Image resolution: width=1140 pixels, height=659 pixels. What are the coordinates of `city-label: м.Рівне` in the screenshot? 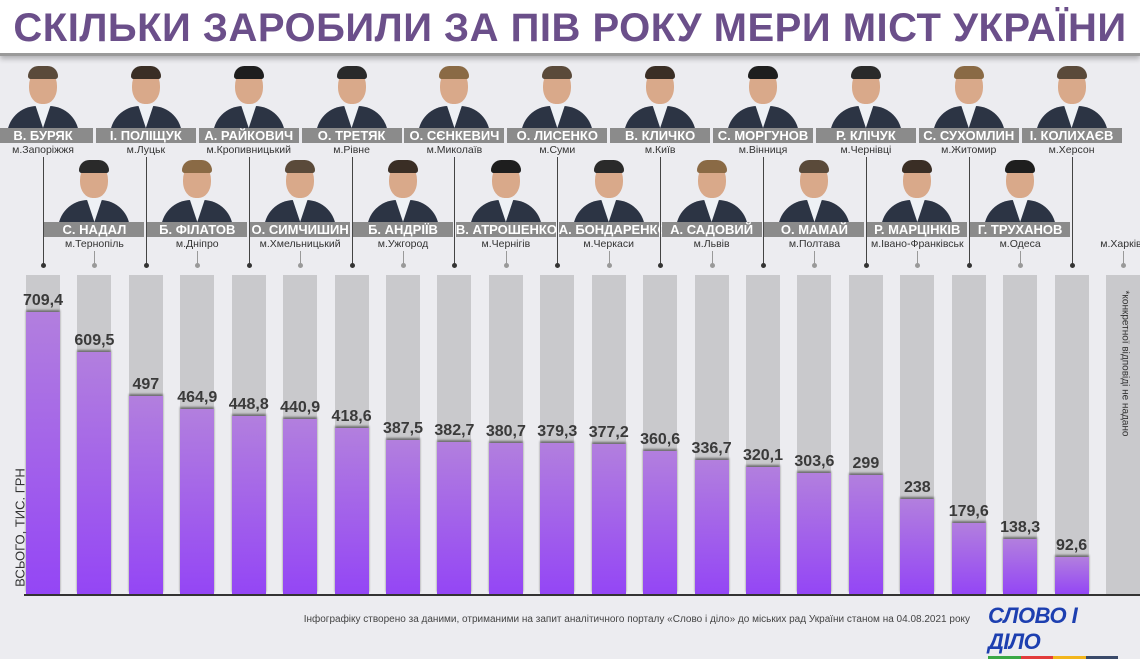 It's located at (351, 150).